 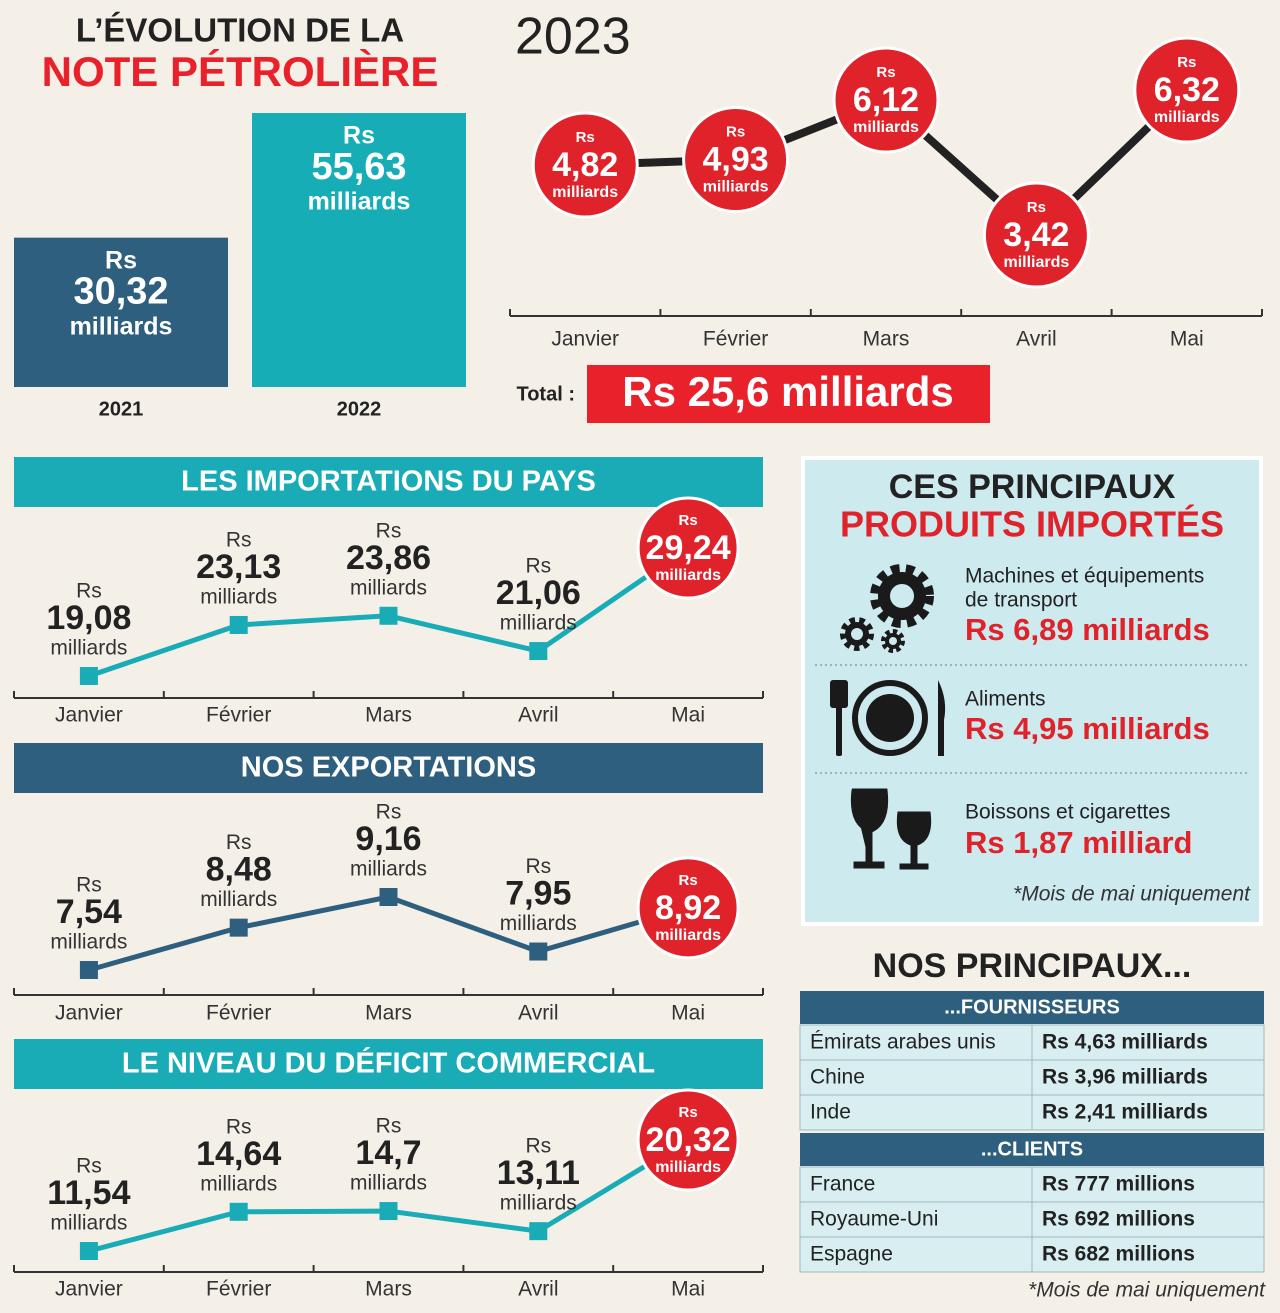 I want to click on value-label: 8,92, so click(x=688, y=908).